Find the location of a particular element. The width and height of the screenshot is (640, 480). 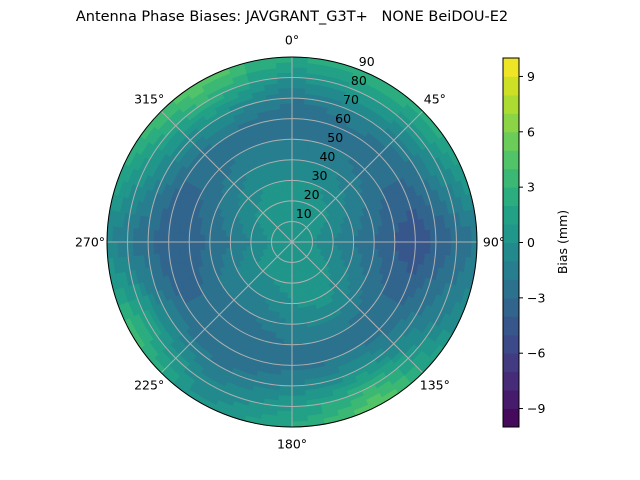

colorbar-label: Bias (mm) is located at coordinates (562, 242).